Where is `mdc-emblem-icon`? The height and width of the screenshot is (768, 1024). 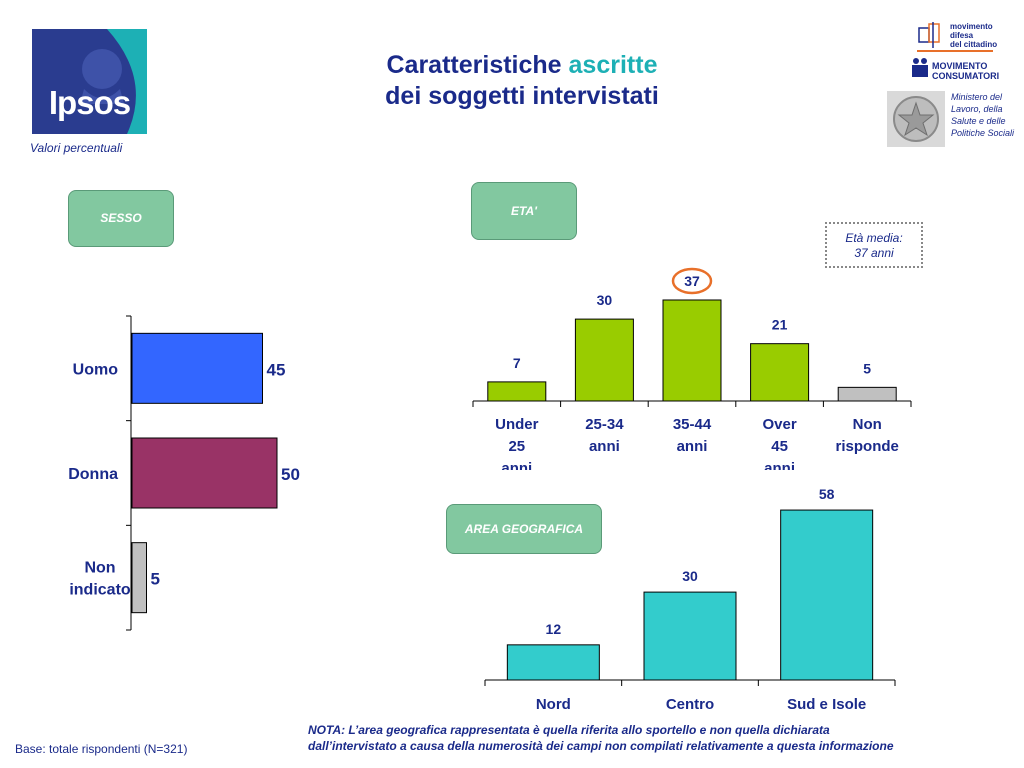
mdc-emblem-icon is located at coordinates (929, 35).